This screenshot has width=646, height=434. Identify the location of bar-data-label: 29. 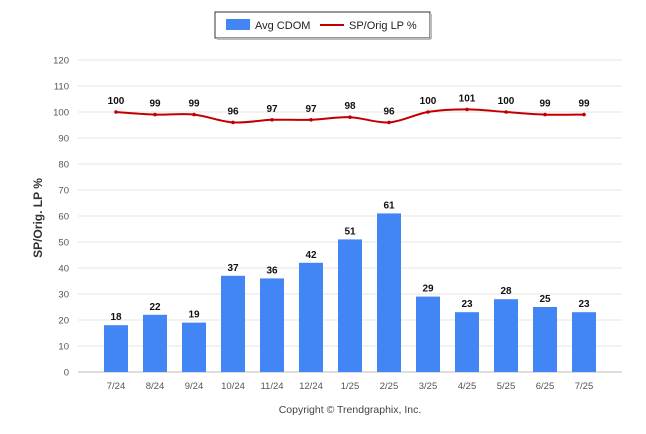
(428, 289).